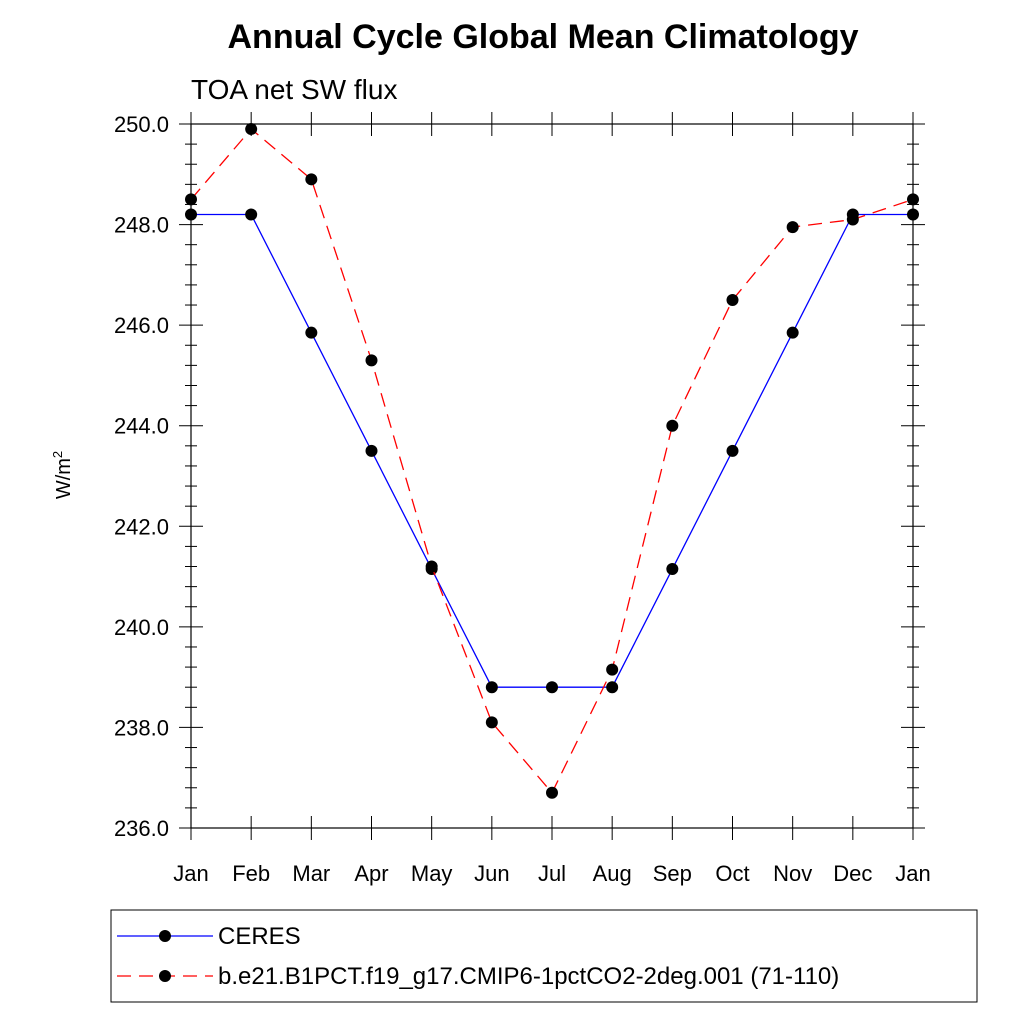 The width and height of the screenshot is (1024, 1024). I want to click on x-tick-label: Jun, so click(491, 873).